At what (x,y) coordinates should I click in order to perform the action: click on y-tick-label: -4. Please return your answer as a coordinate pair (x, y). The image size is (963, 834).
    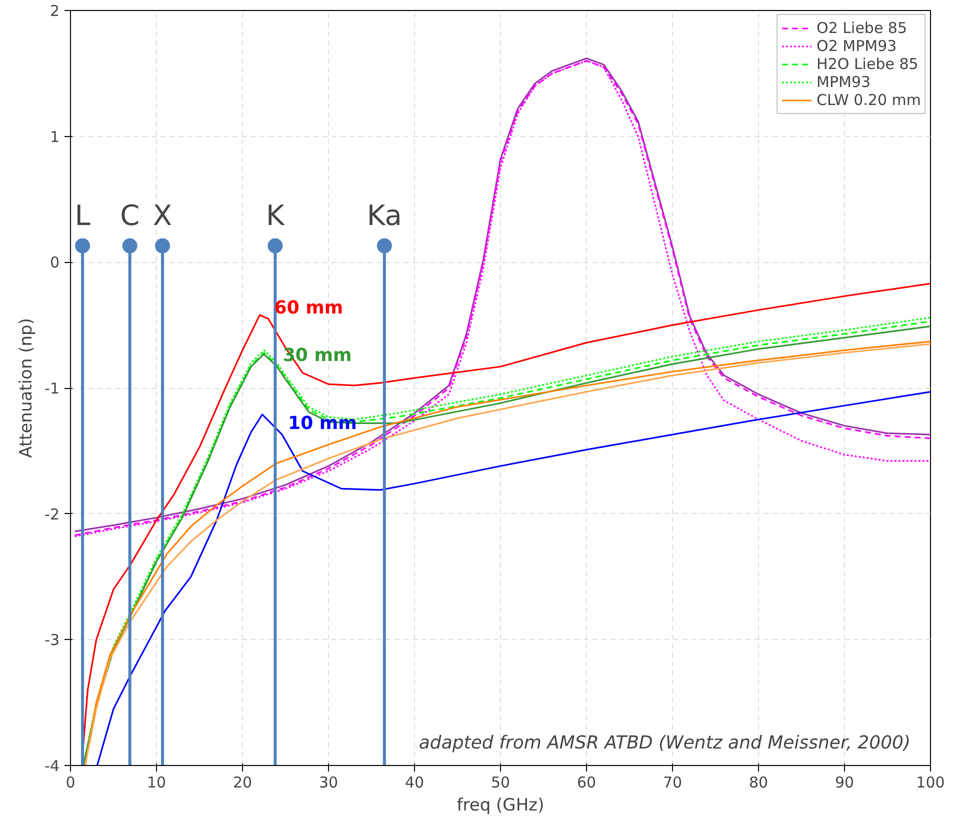
    Looking at the image, I should click on (52, 766).